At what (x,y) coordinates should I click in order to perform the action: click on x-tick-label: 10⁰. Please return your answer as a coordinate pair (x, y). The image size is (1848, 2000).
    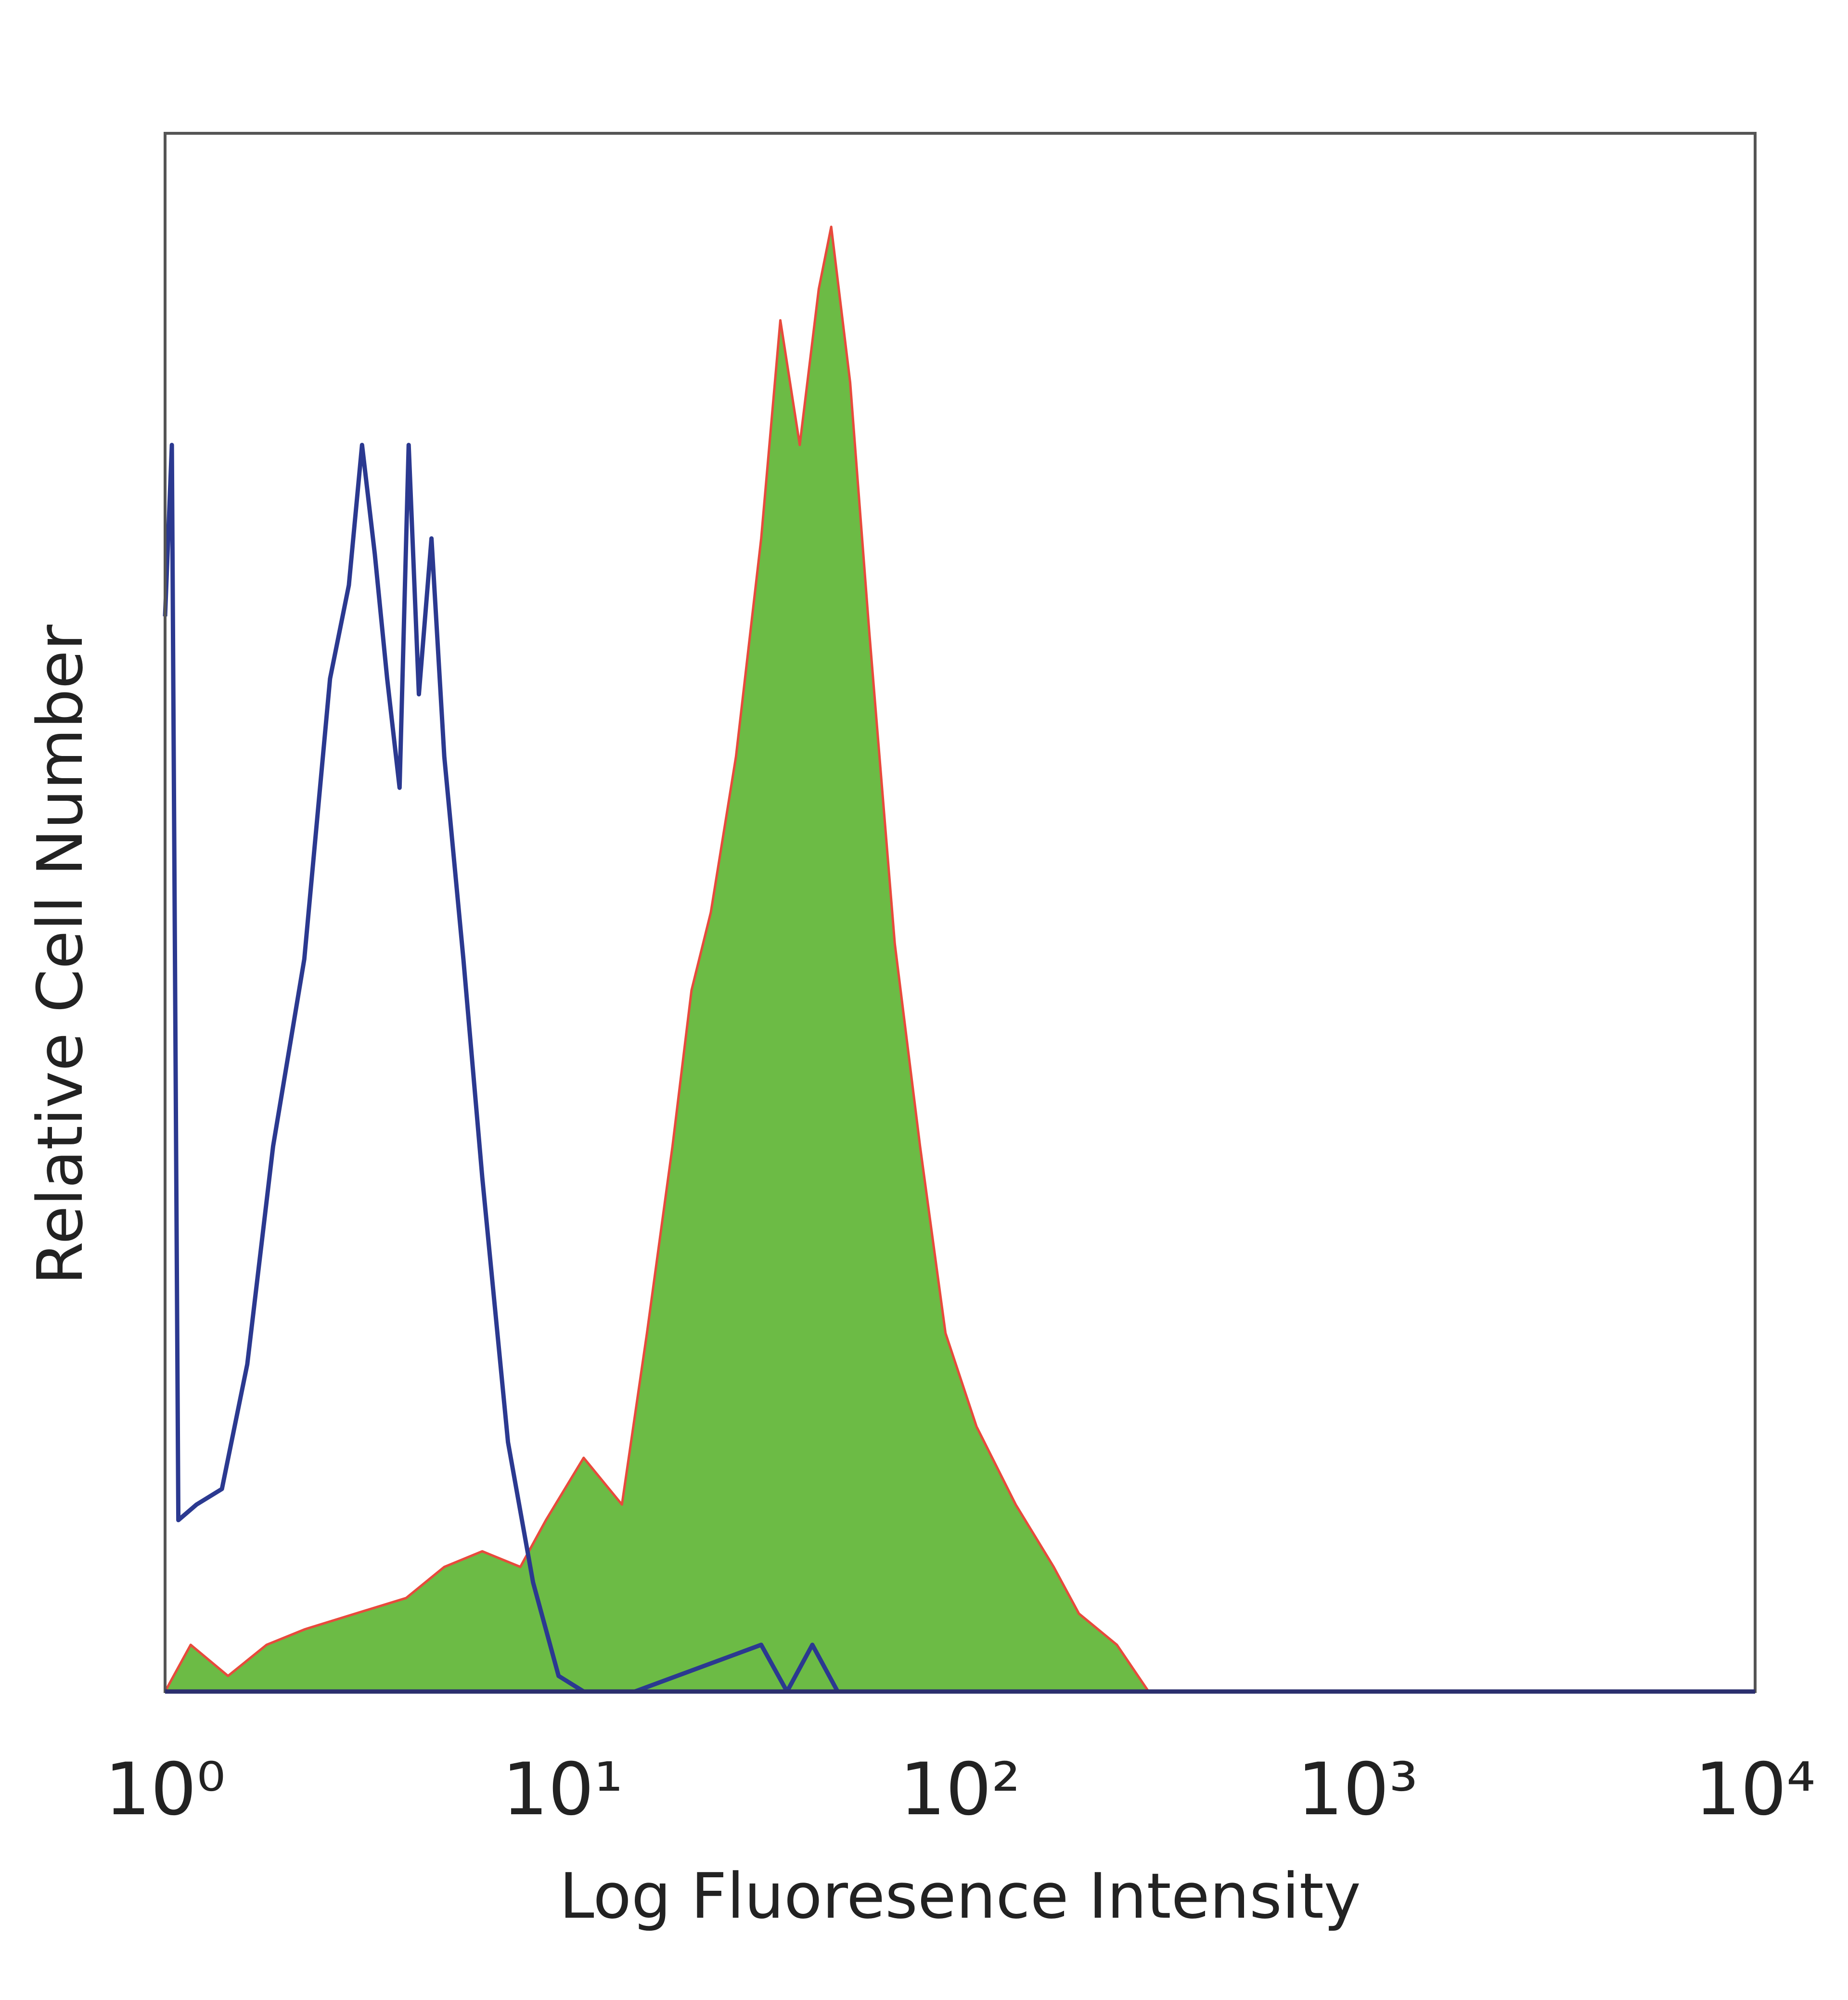
    Looking at the image, I should click on (164, 1790).